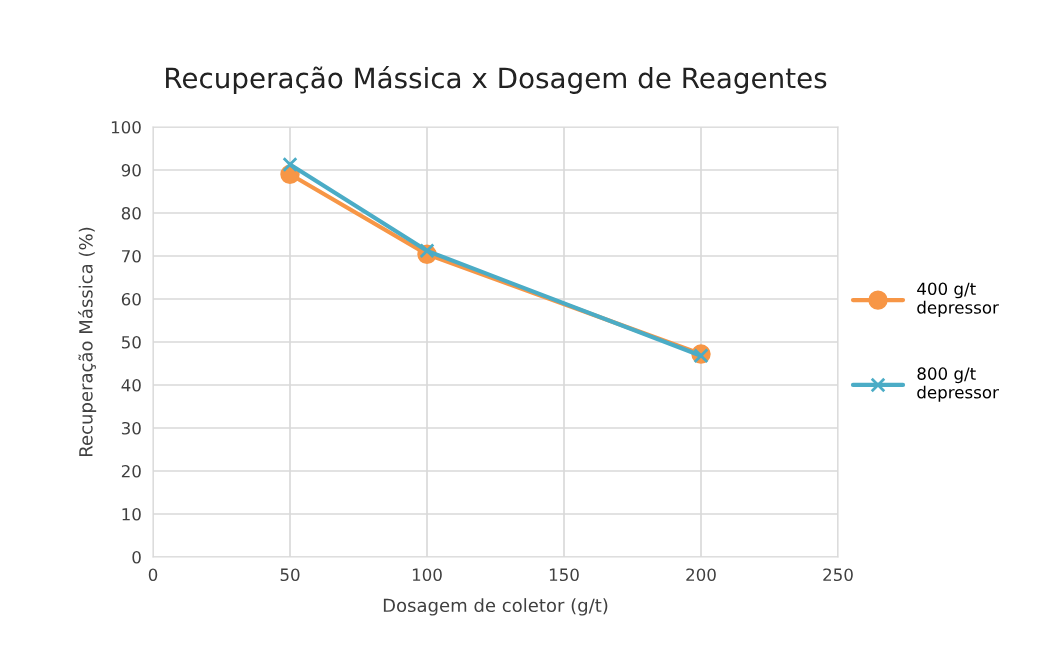  I want to click on y-tick-label: 0, so click(136, 557).